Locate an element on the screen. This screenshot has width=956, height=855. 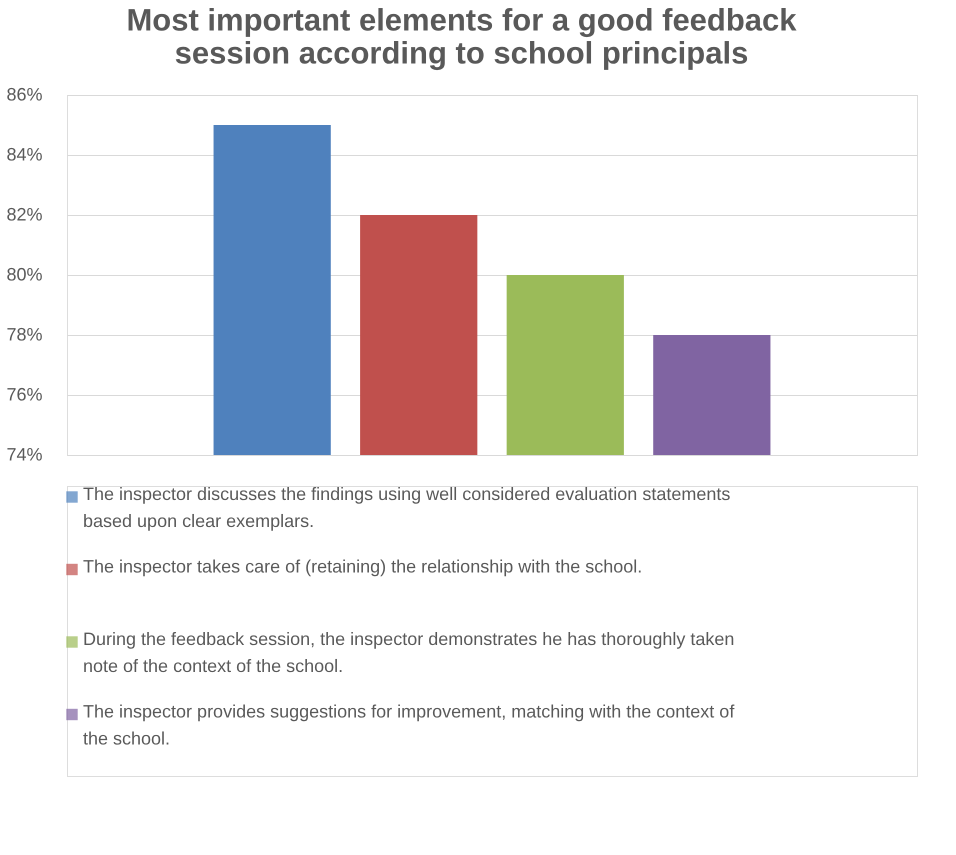
y-tick-label: 86% is located at coordinates (24, 94).